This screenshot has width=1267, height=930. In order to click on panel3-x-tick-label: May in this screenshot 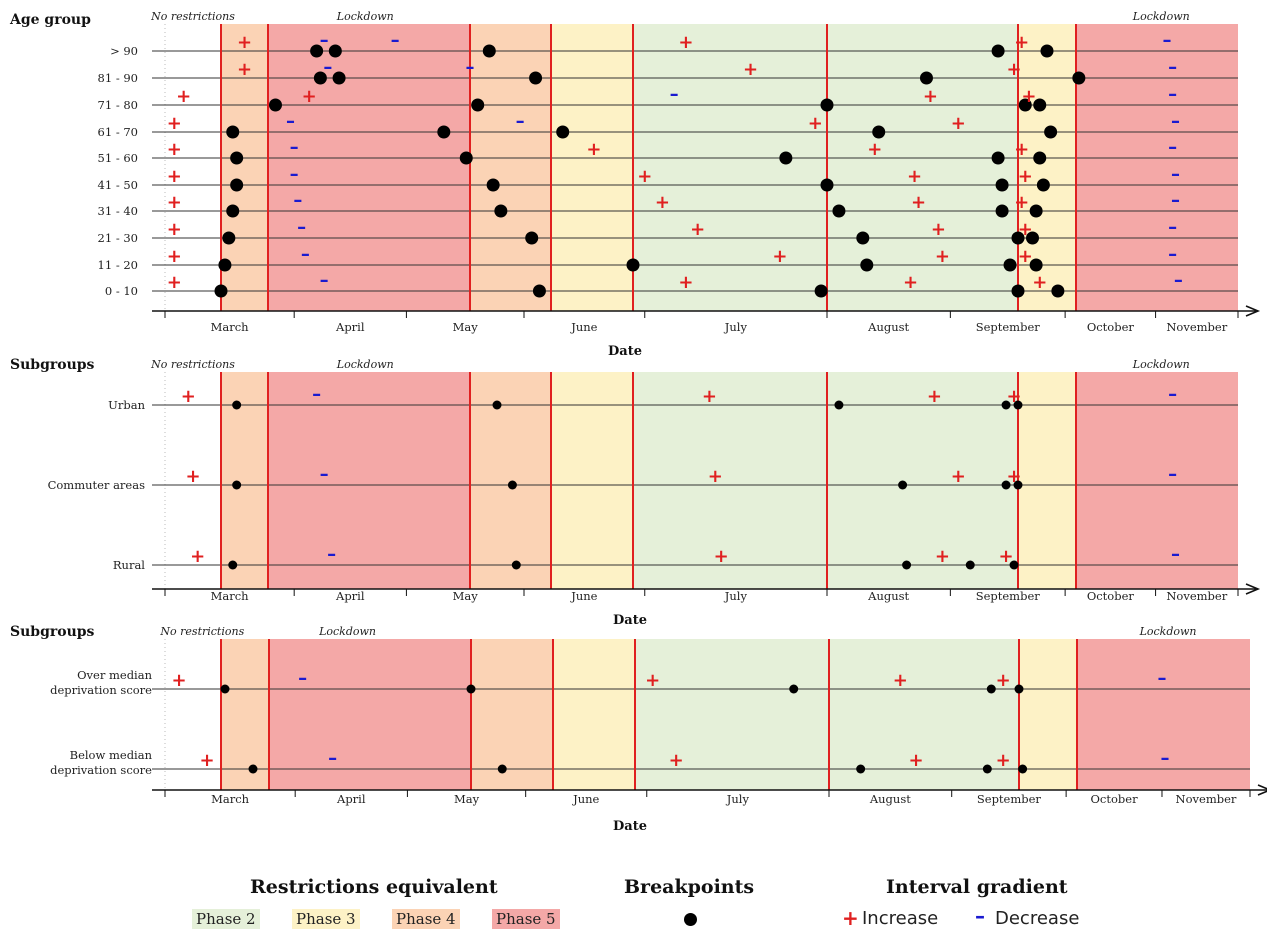, I will do `click(467, 799)`.